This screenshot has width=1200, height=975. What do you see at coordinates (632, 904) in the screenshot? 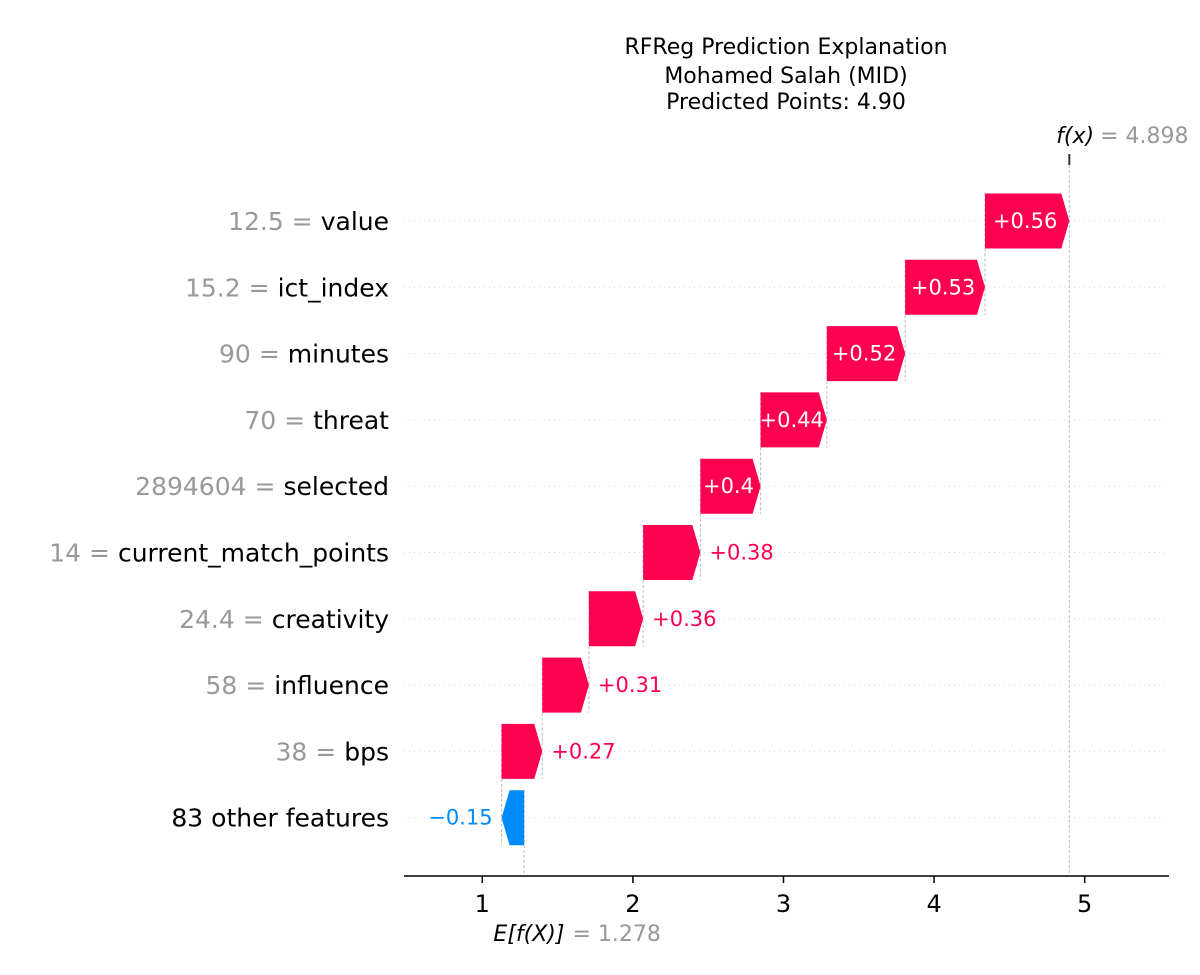
I see `x-tick-label: 2` at bounding box center [632, 904].